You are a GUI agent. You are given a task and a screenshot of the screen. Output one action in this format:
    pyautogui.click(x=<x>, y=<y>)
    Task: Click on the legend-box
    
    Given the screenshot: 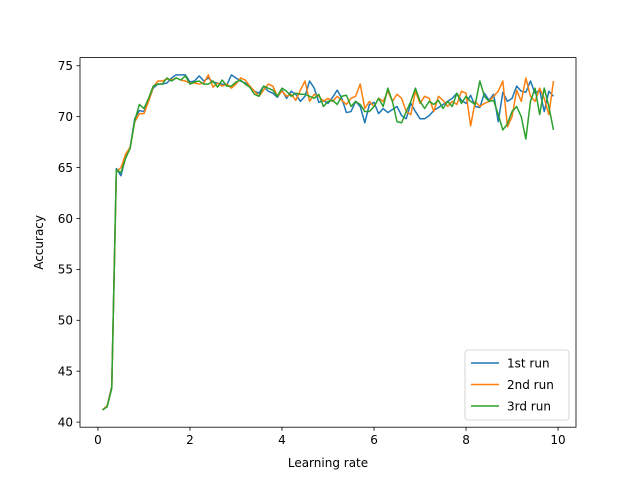 What is the action you would take?
    pyautogui.click(x=517, y=385)
    